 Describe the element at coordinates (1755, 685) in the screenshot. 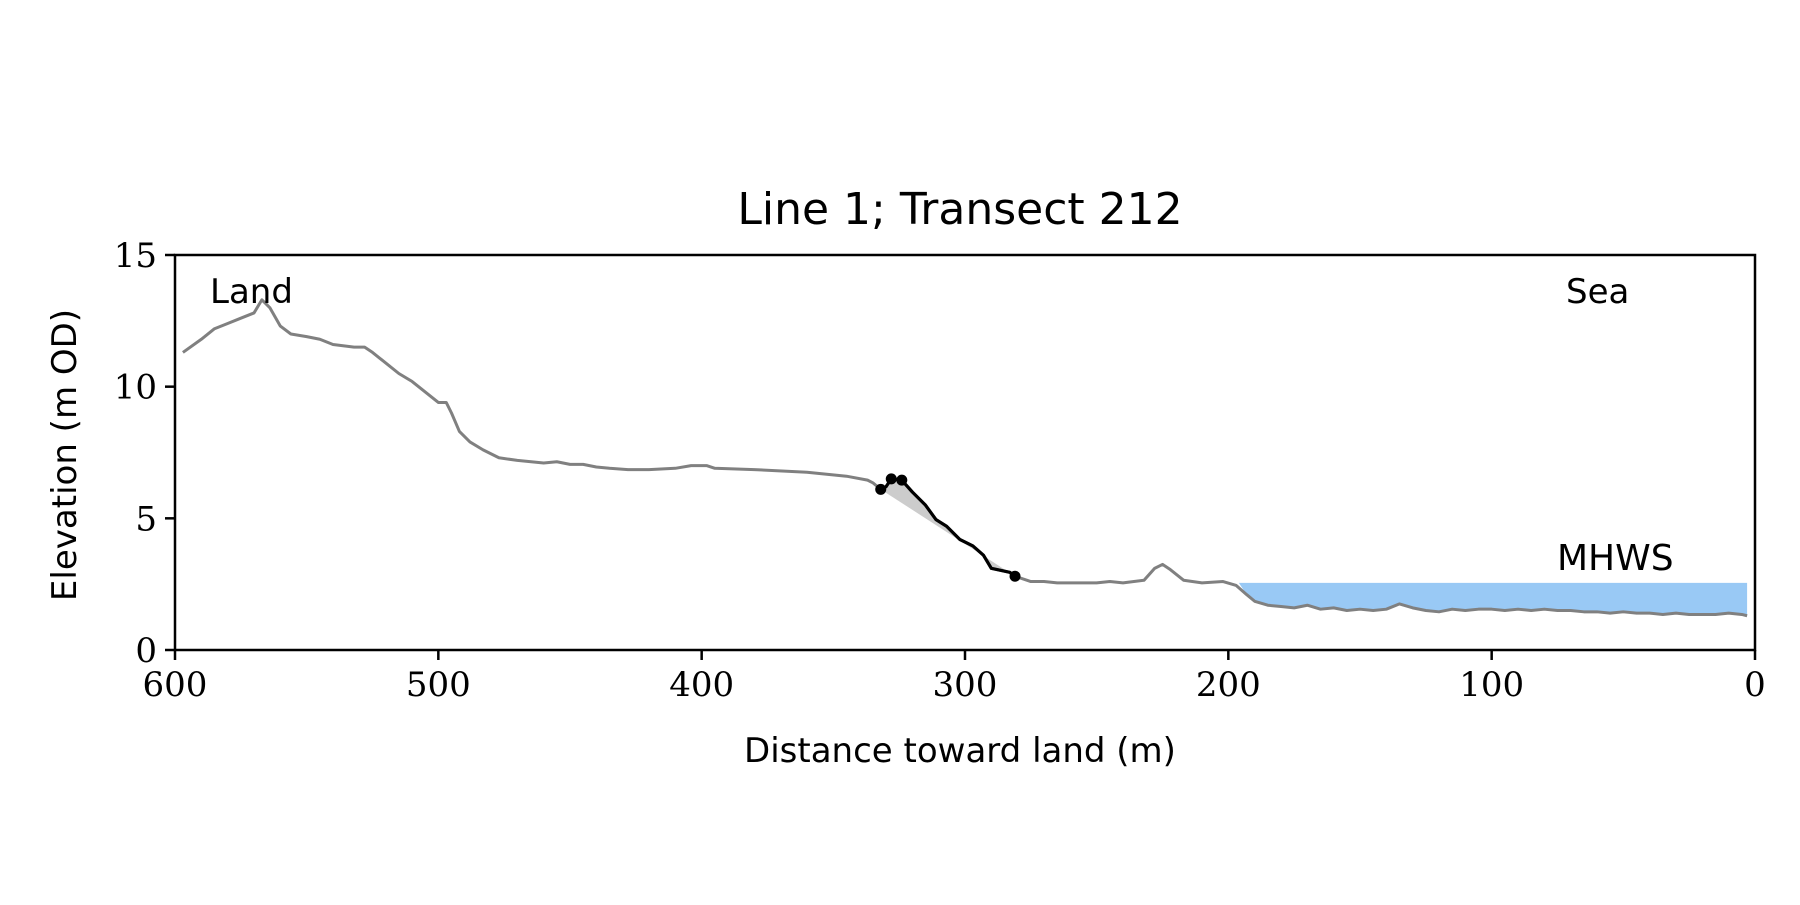

I see `x-tick-label: 0` at that location.